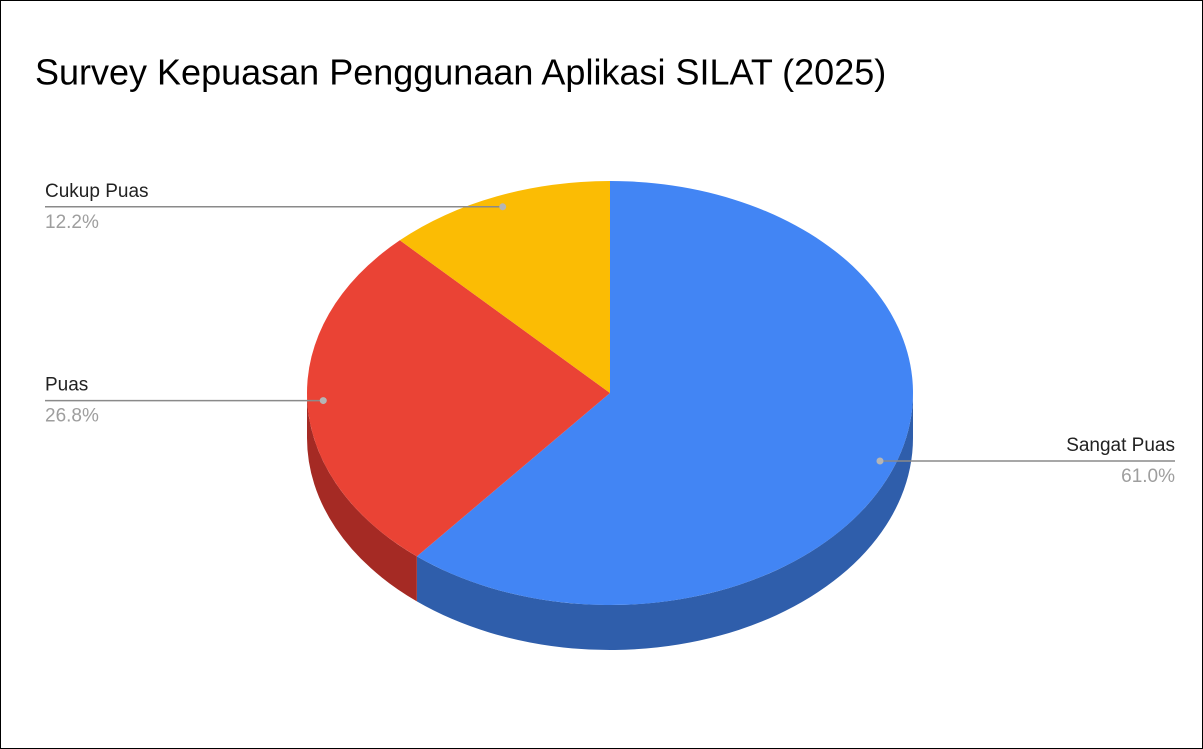  Describe the element at coordinates (1120, 445) in the screenshot. I see `slice-label: Sangat Puas` at that location.